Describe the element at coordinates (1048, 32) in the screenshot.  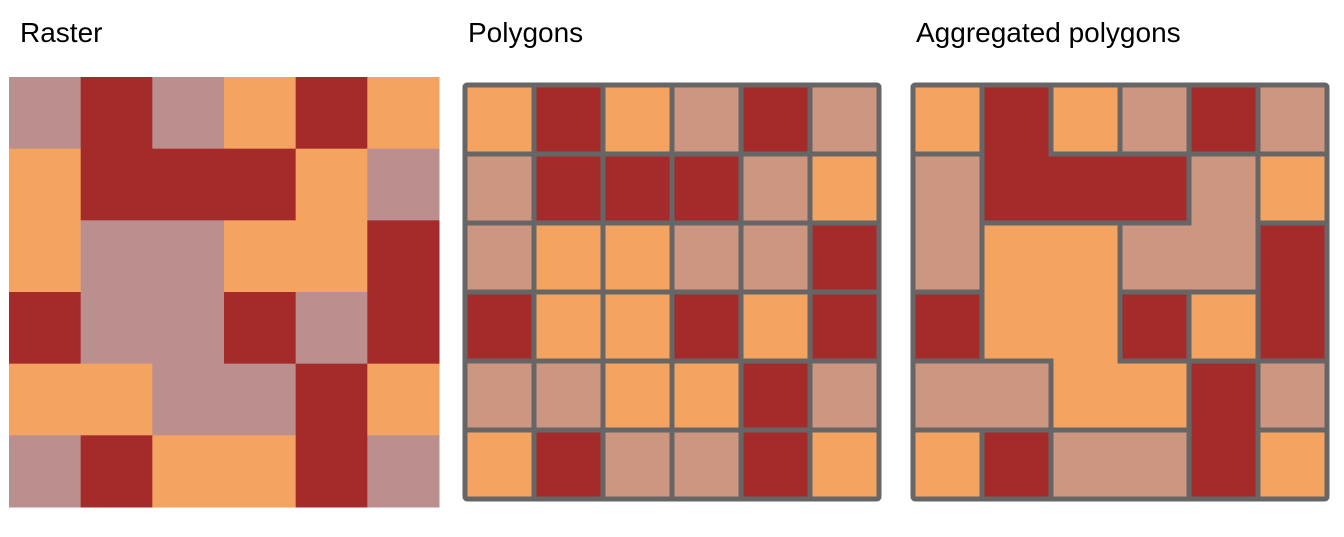
I see `aggregated-title: Aggregated polygons` at that location.